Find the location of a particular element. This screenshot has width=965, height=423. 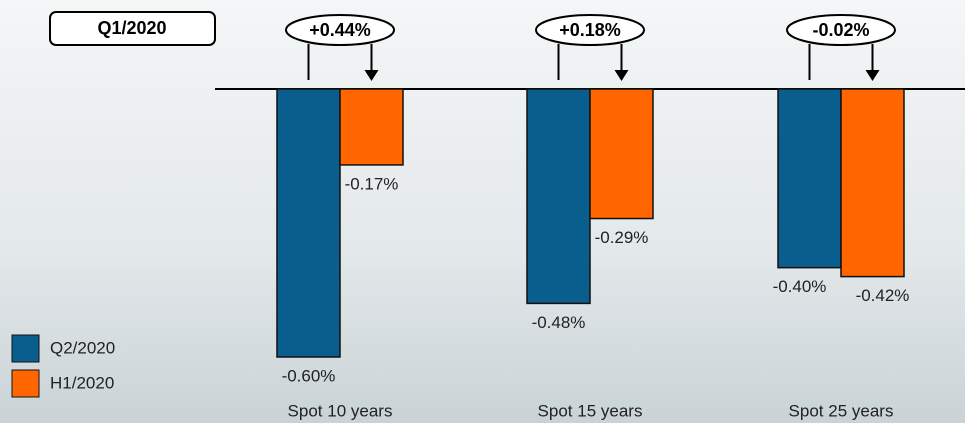

annotation: +0.18% is located at coordinates (590, 30).